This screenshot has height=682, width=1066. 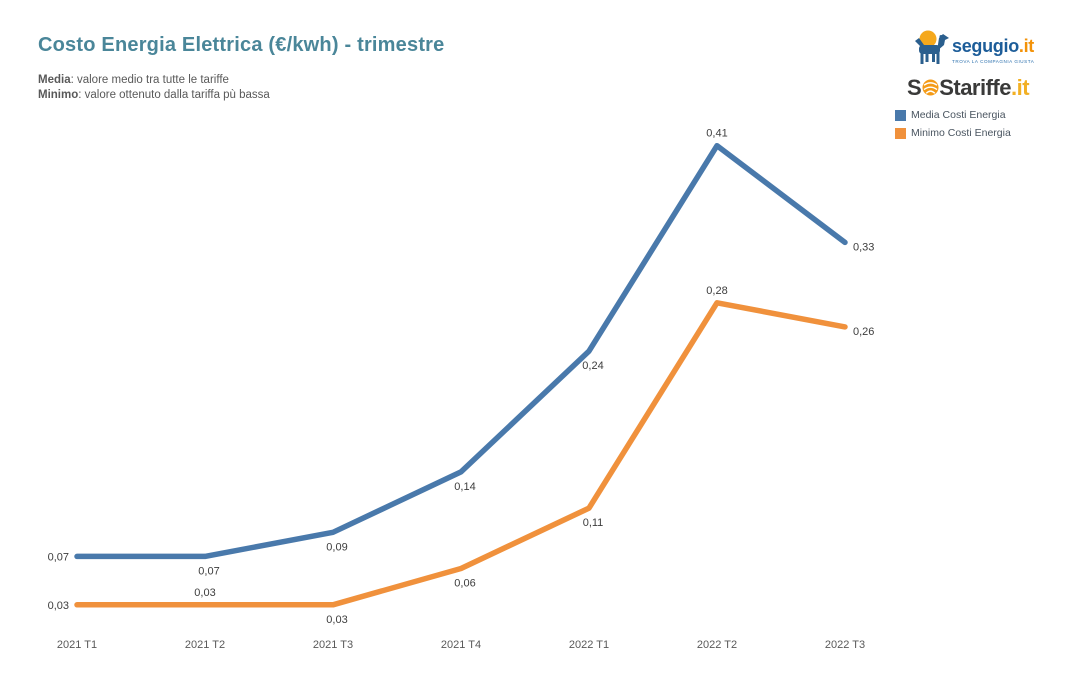 What do you see at coordinates (863, 332) in the screenshot?
I see `data-label-minimo-2022-t3: 0,26` at bounding box center [863, 332].